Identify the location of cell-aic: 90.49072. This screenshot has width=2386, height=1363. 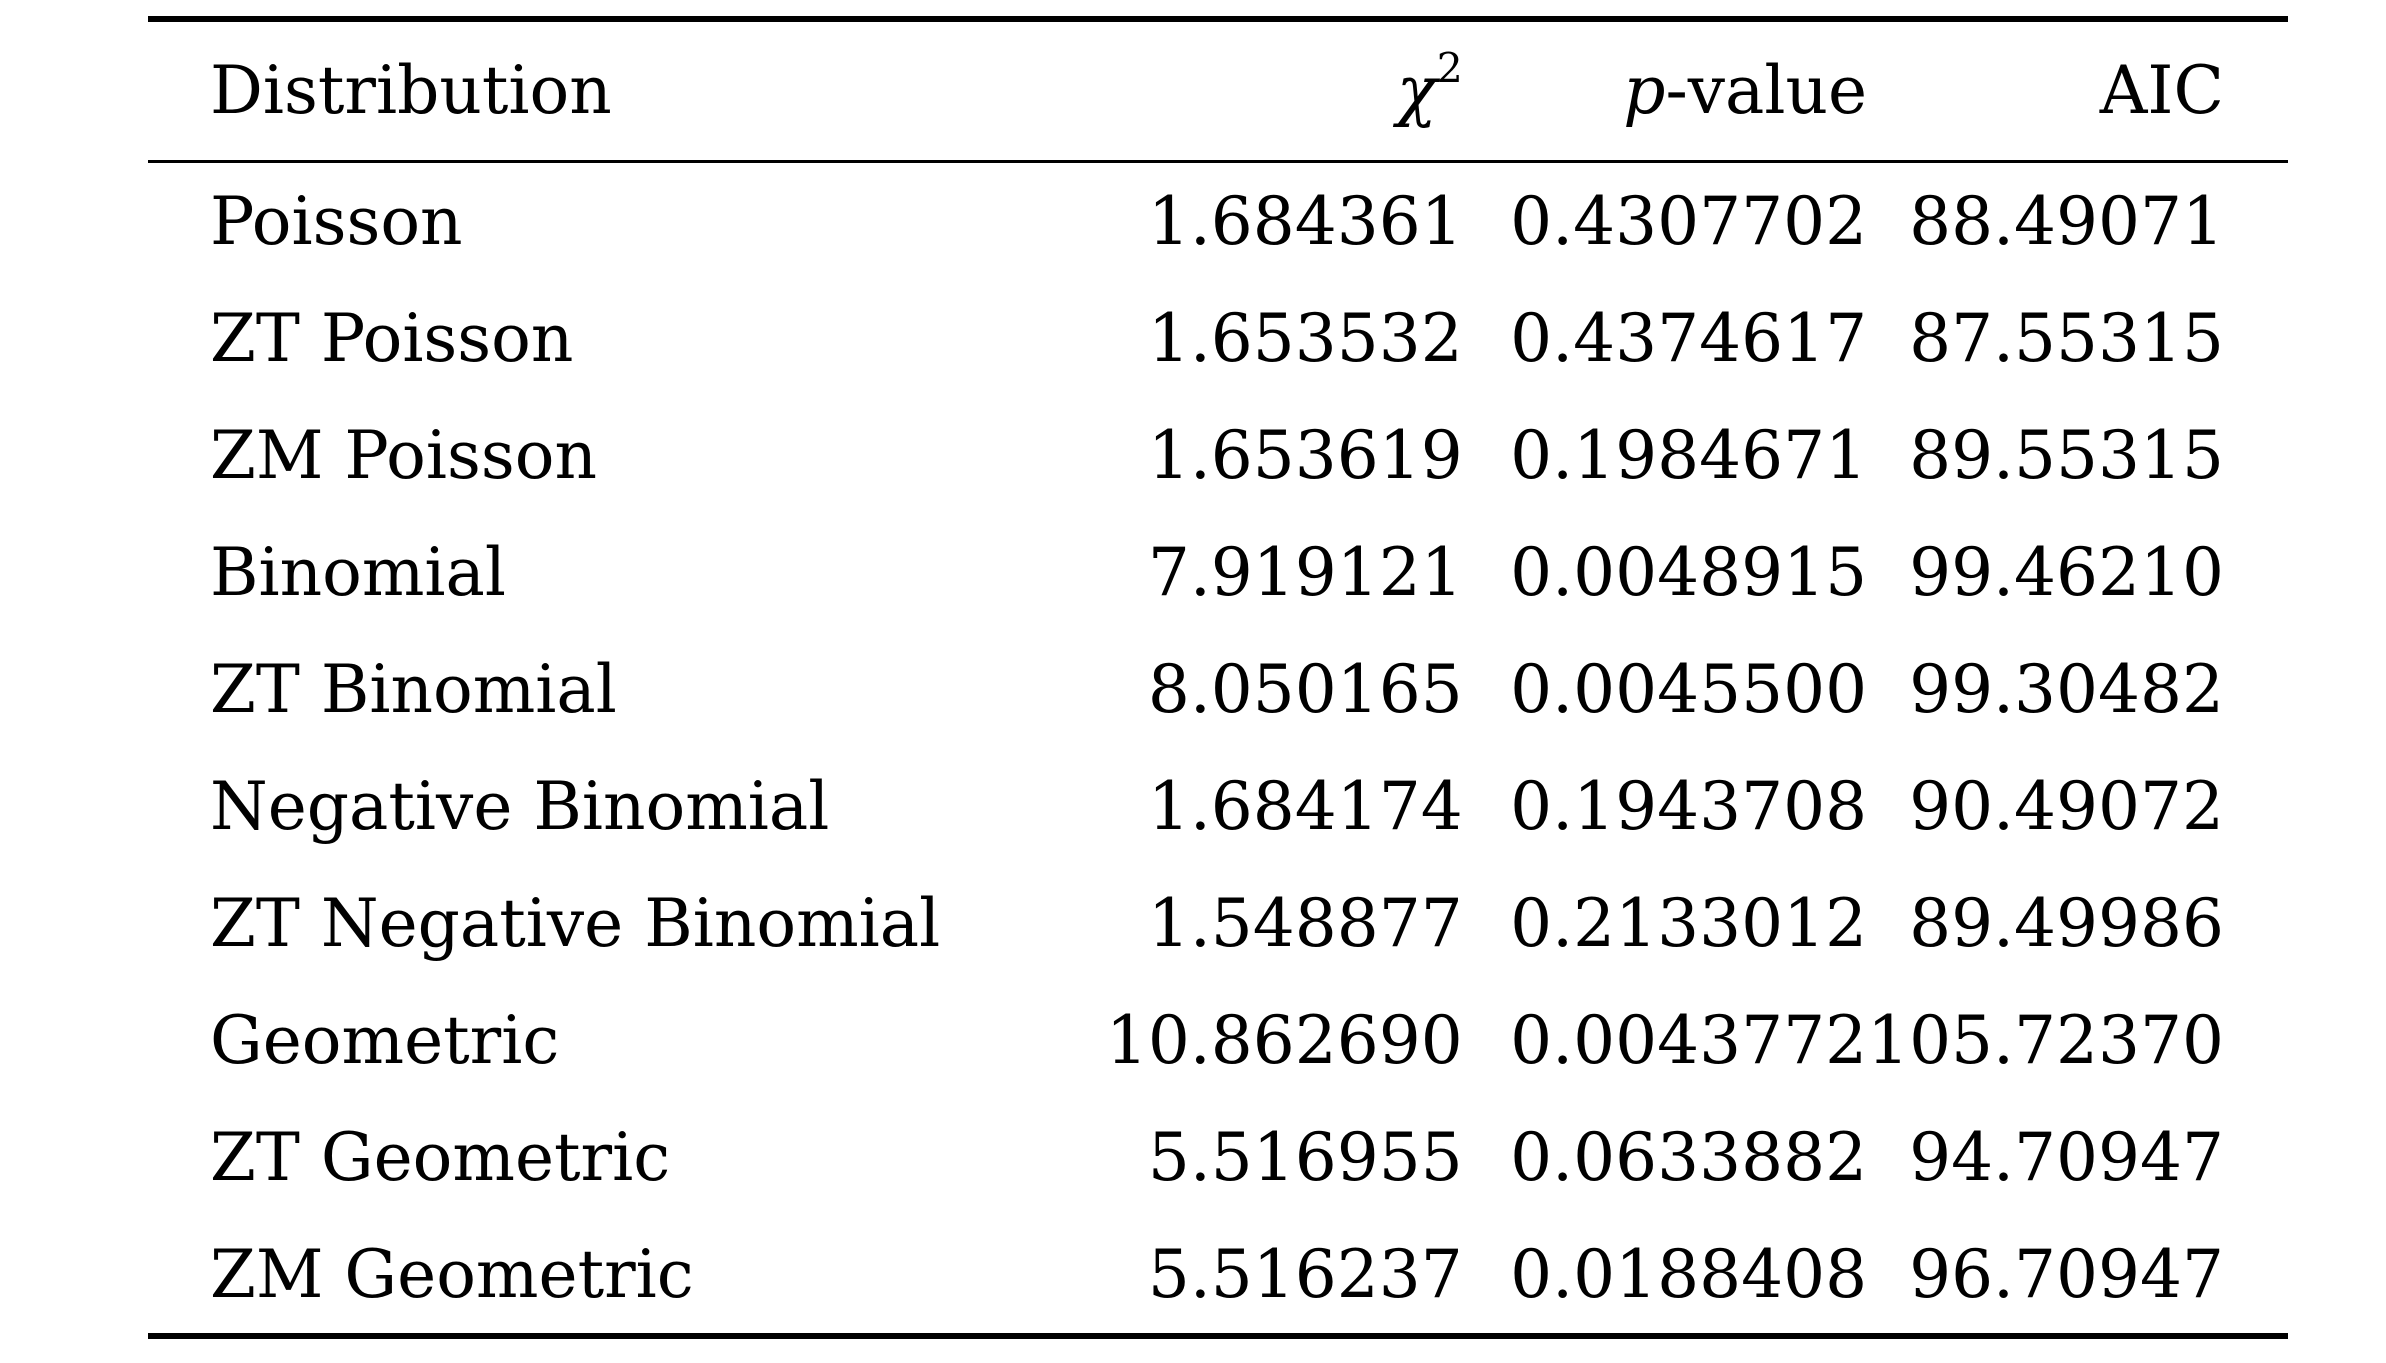
(2066, 806).